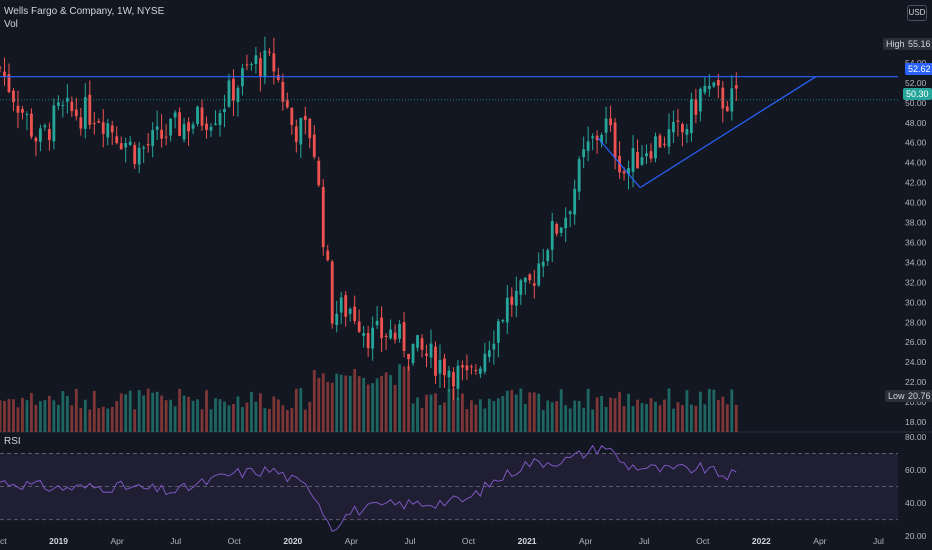  Describe the element at coordinates (619, 162) in the screenshot. I see `trendline` at that location.